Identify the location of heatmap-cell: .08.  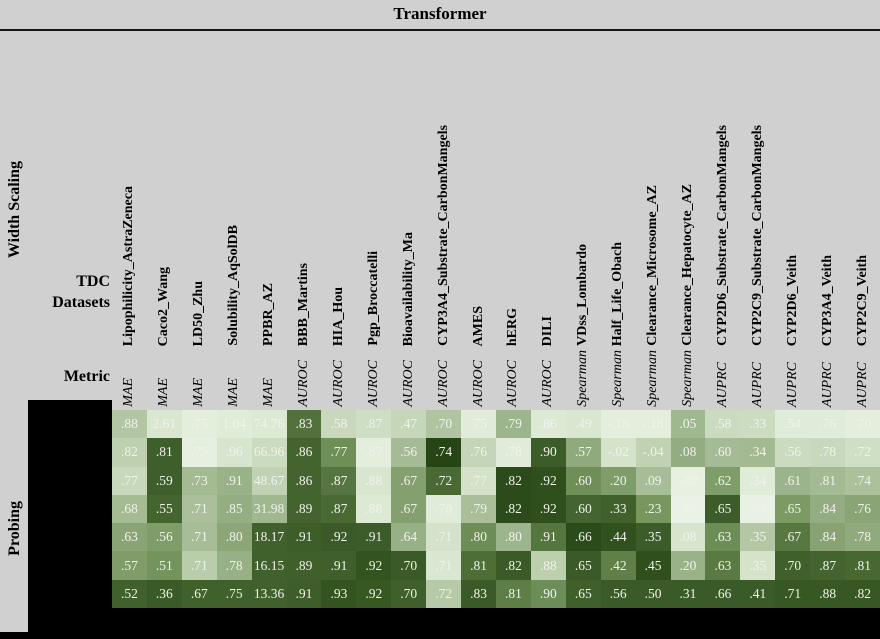
(688, 537).